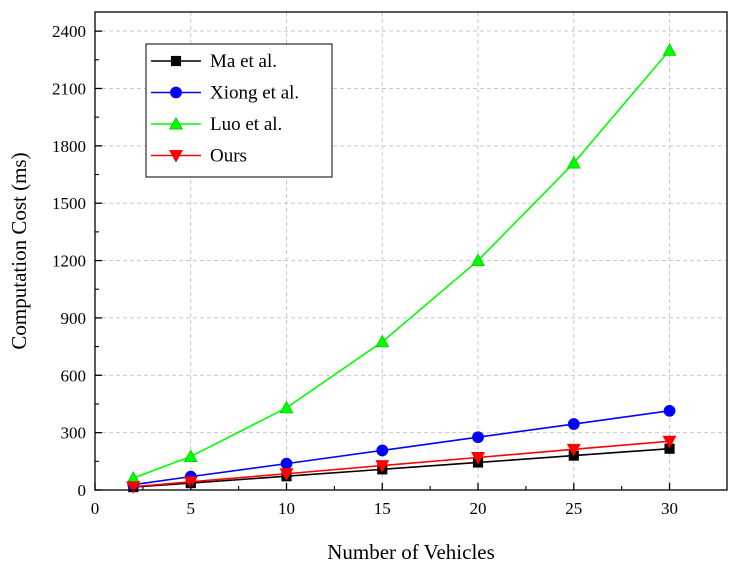  I want to click on legend-label: Luo et al., so click(246, 124).